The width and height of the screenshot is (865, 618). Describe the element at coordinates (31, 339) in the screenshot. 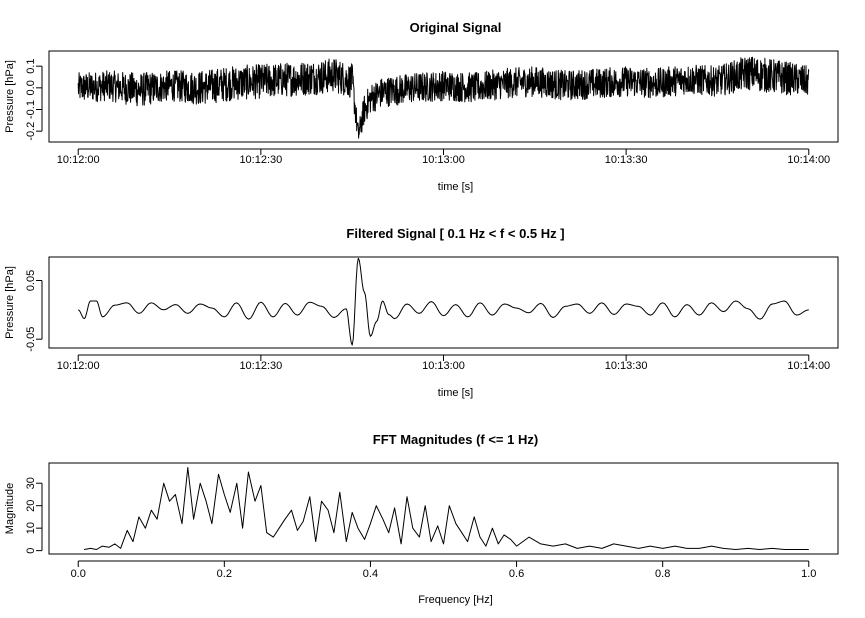

I see `y-tick-label: -0.05` at that location.